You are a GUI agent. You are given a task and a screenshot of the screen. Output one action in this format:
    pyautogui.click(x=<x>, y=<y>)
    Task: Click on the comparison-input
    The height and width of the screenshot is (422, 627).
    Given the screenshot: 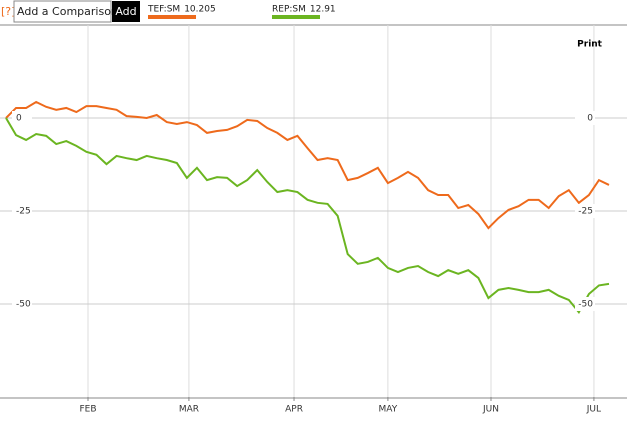 What is the action you would take?
    pyautogui.click(x=62, y=11)
    